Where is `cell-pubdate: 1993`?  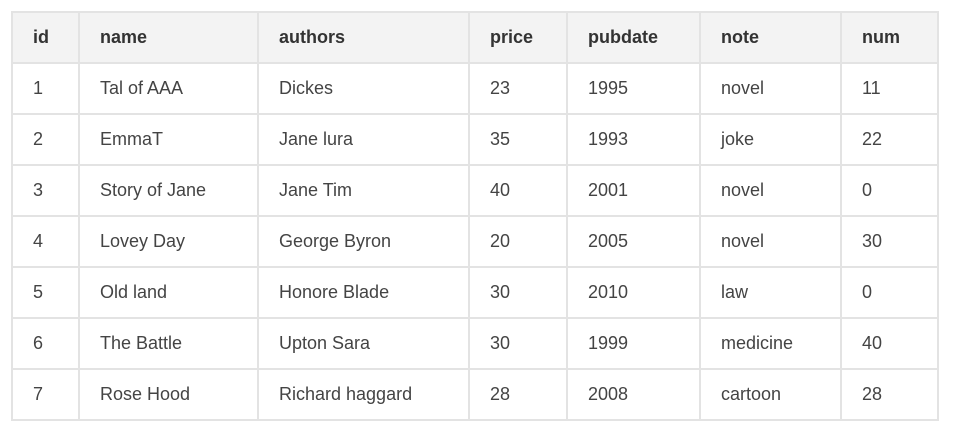 cell-pubdate: 1993 is located at coordinates (633, 139).